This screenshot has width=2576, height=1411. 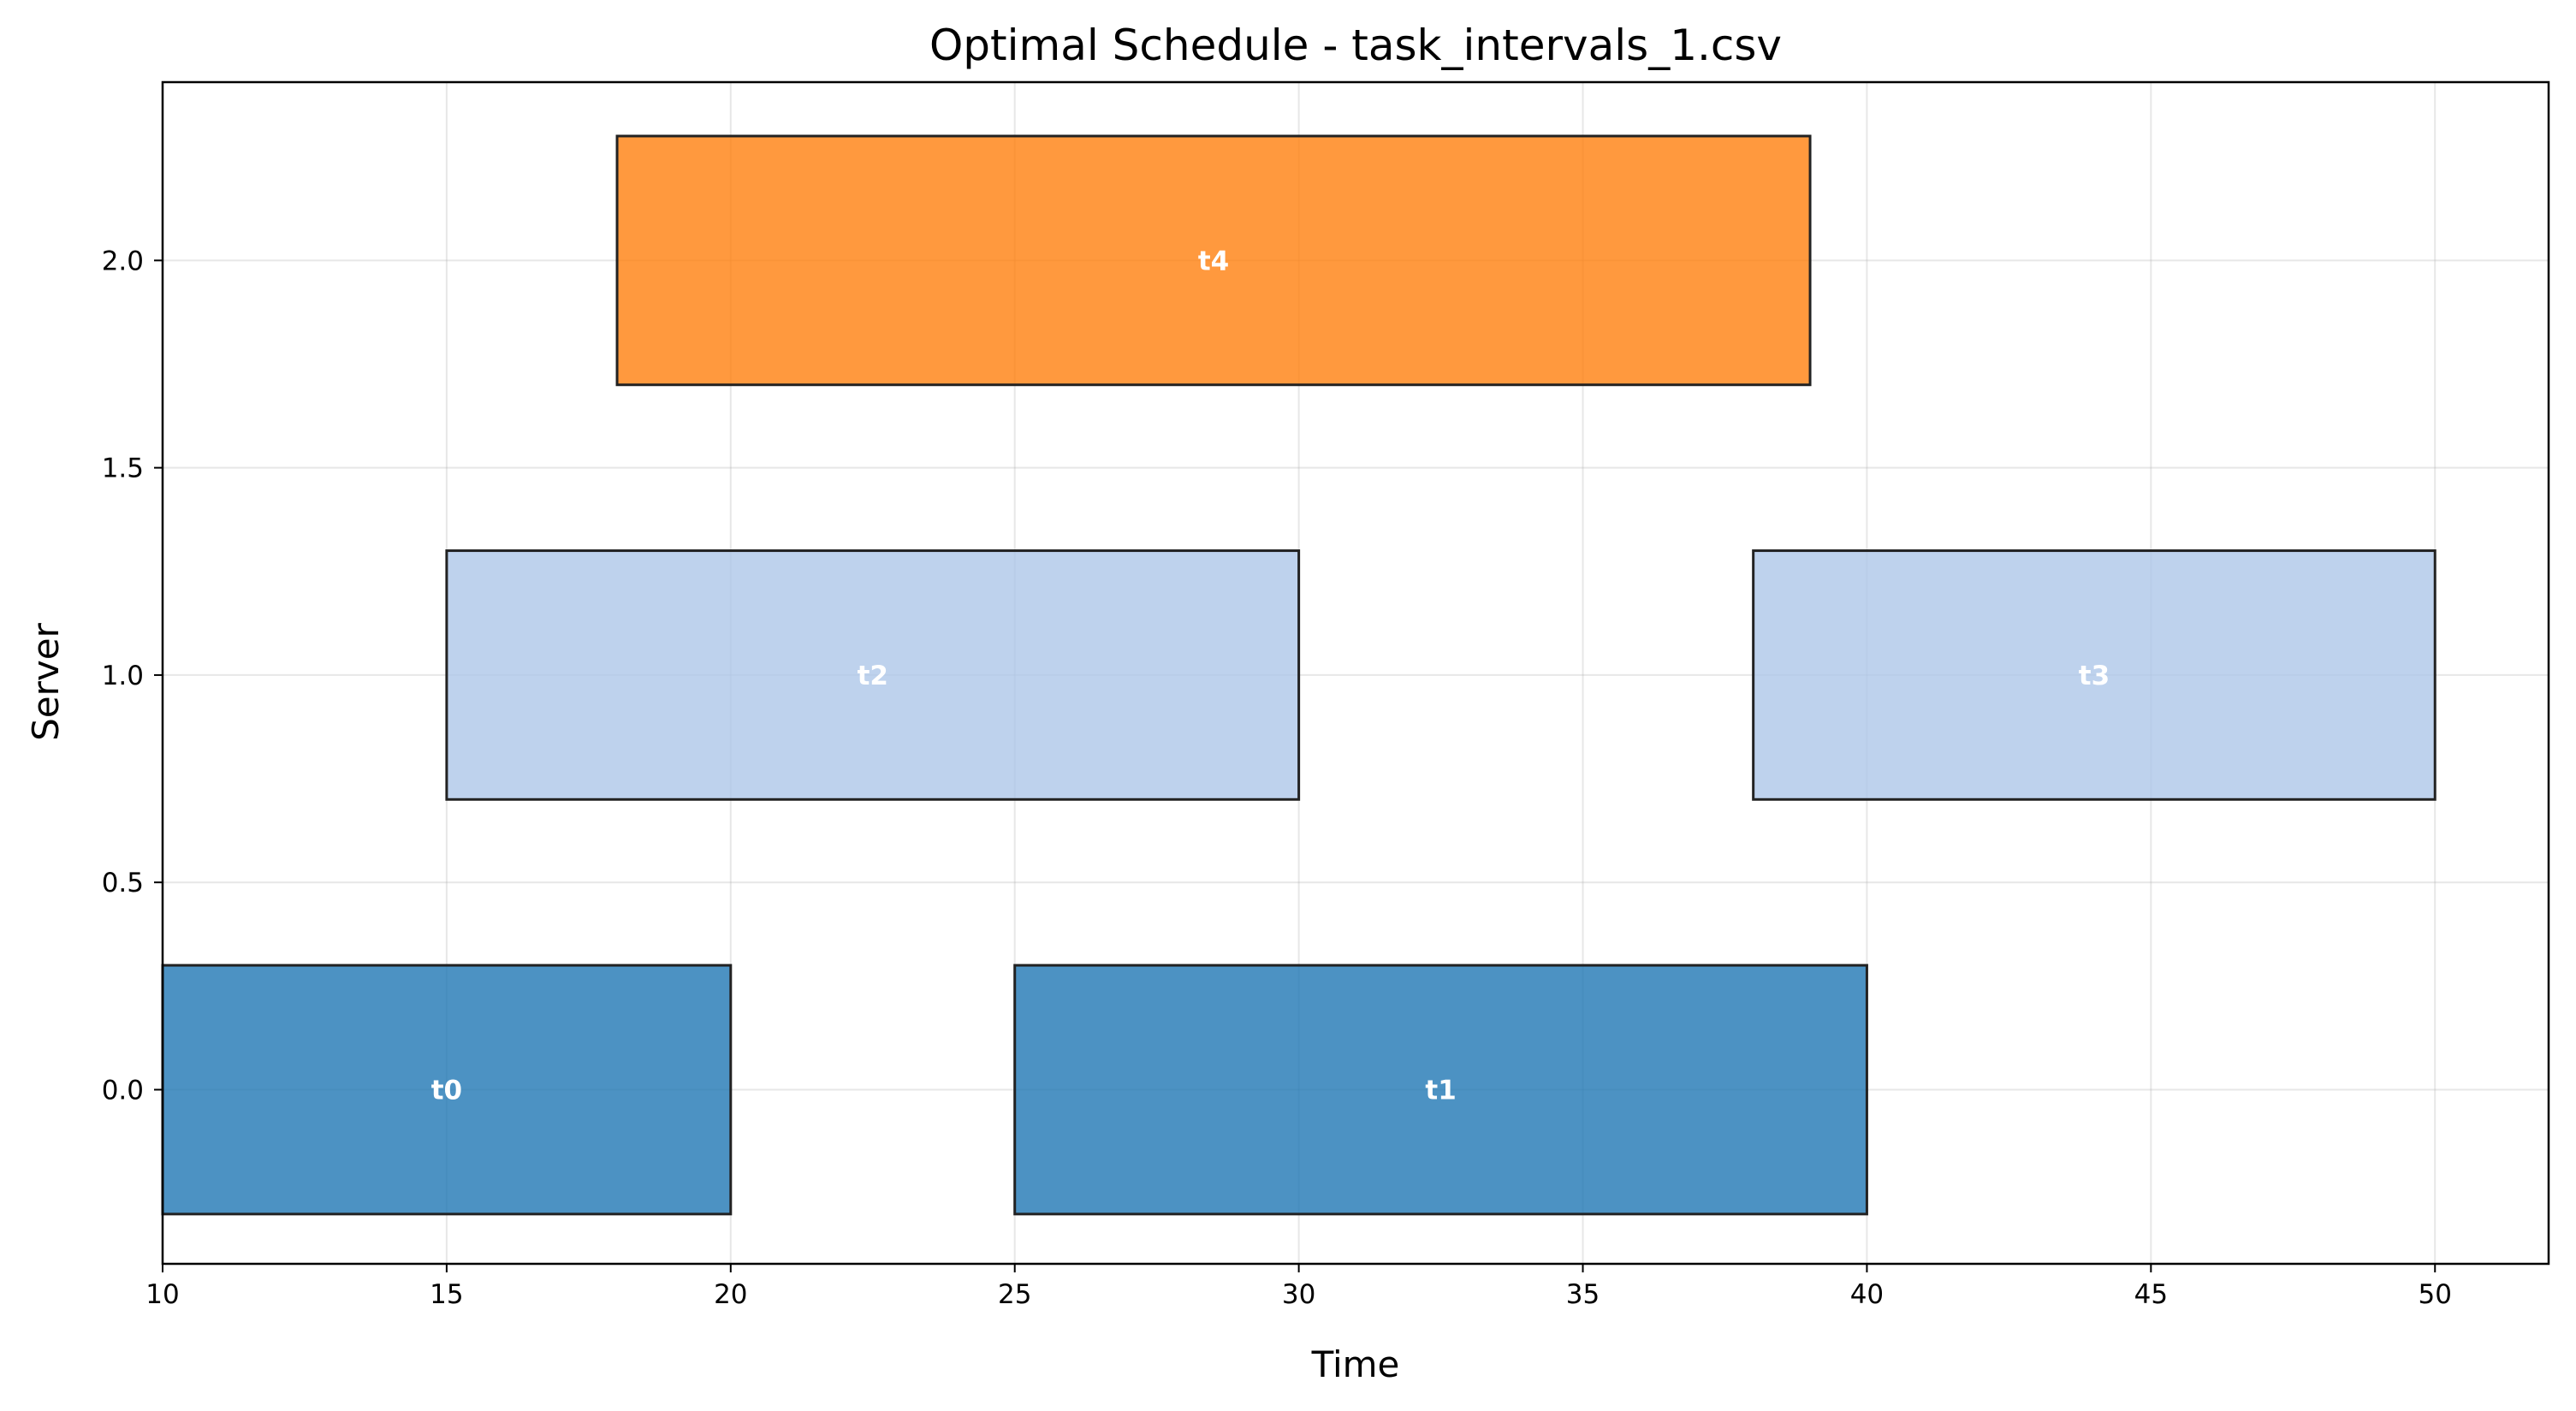 I want to click on task-label-t2: t2, so click(x=873, y=676).